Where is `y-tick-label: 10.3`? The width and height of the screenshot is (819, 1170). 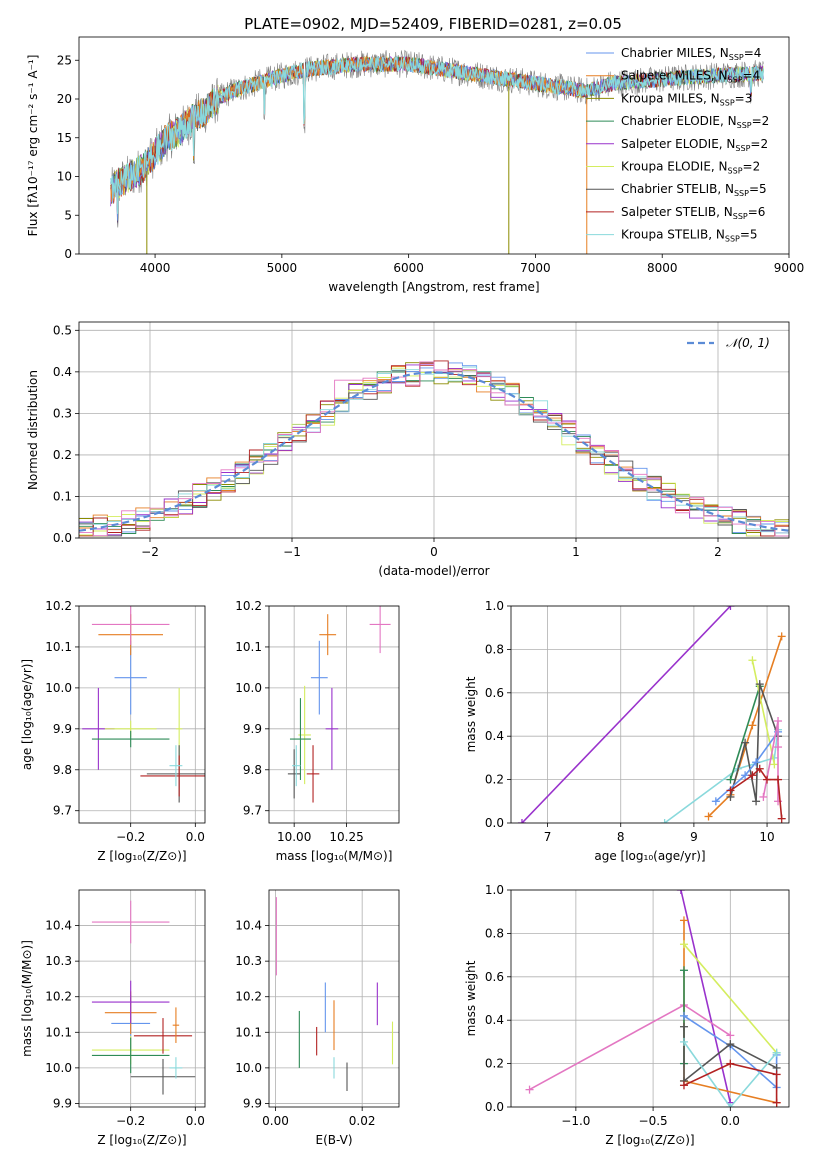
y-tick-label: 10.3 is located at coordinates (58, 961).